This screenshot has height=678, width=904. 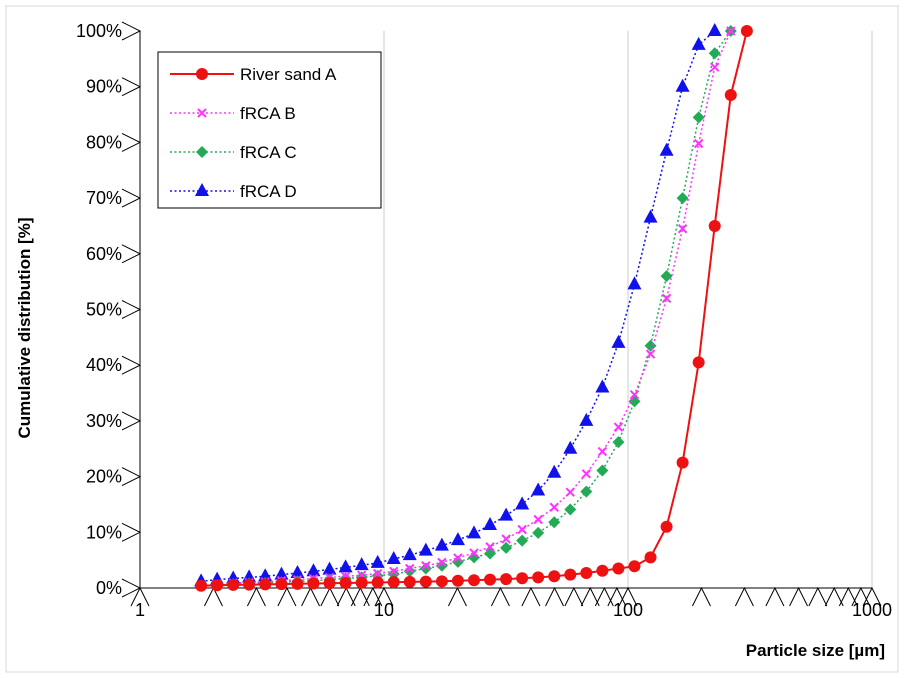 What do you see at coordinates (384, 610) in the screenshot?
I see `x-tick-label-1: 10` at bounding box center [384, 610].